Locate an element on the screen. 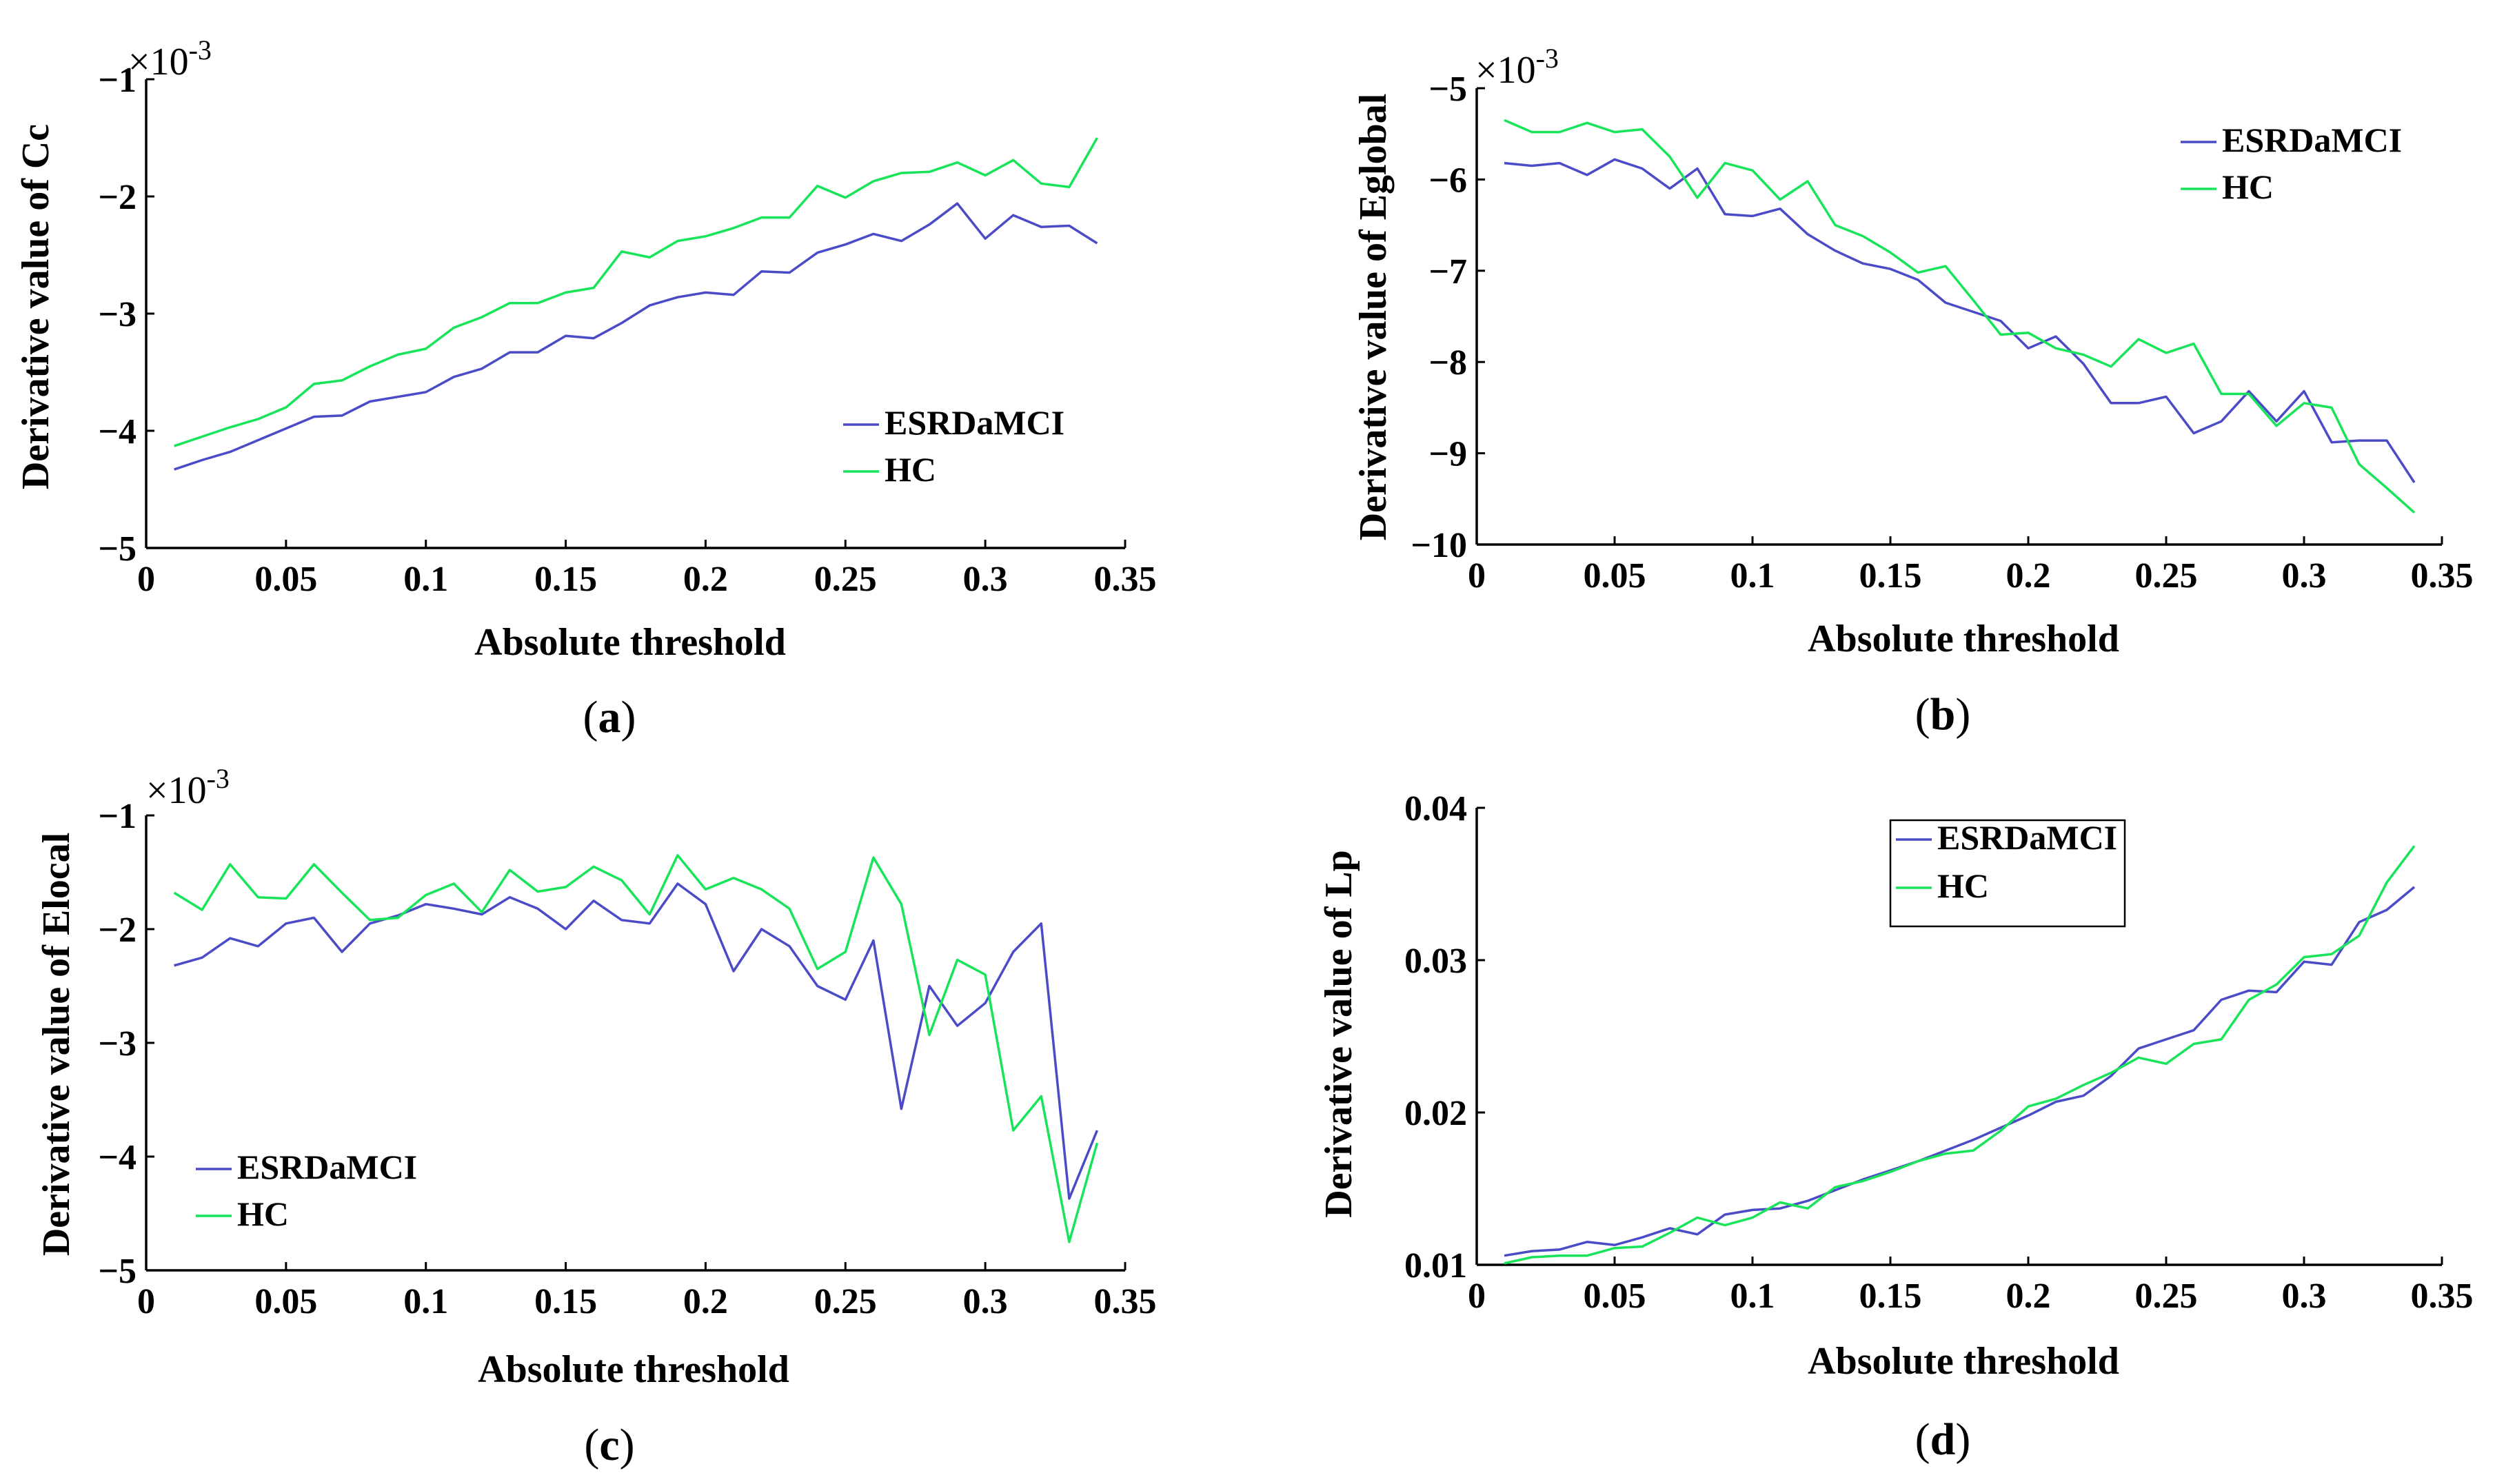 This screenshot has height=1484, width=2515. y-tick-label: 0.02 is located at coordinates (1436, 1113).